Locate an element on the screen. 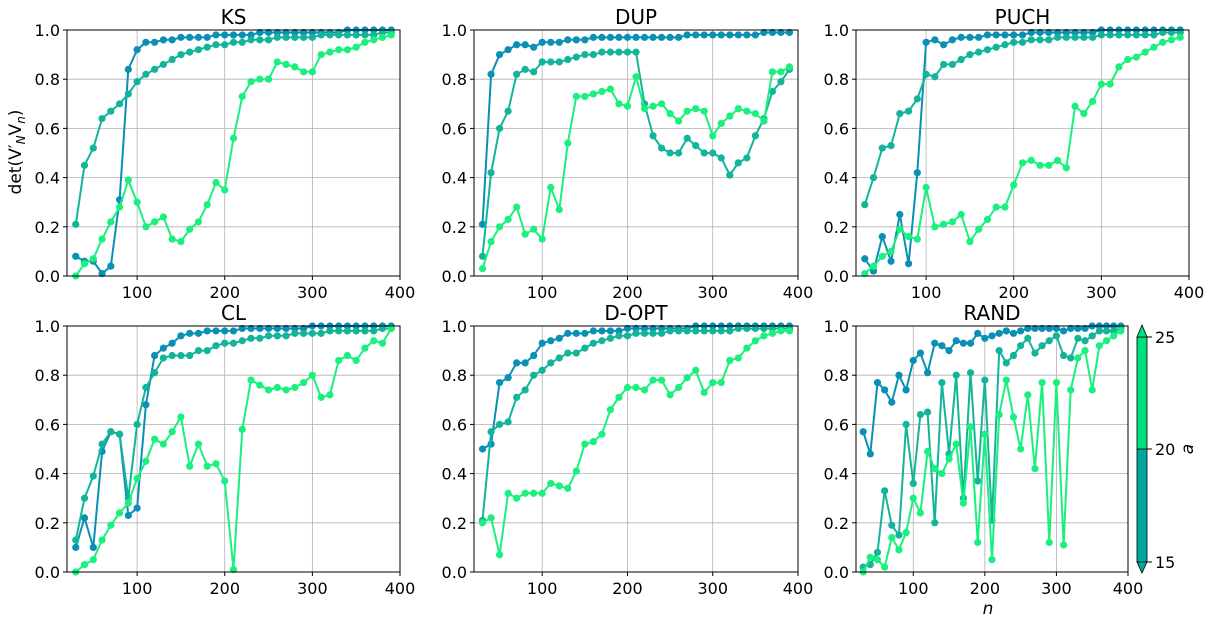 Image resolution: width=1205 pixels, height=626 pixels. x-tick-label: 200 is located at coordinates (224, 588).